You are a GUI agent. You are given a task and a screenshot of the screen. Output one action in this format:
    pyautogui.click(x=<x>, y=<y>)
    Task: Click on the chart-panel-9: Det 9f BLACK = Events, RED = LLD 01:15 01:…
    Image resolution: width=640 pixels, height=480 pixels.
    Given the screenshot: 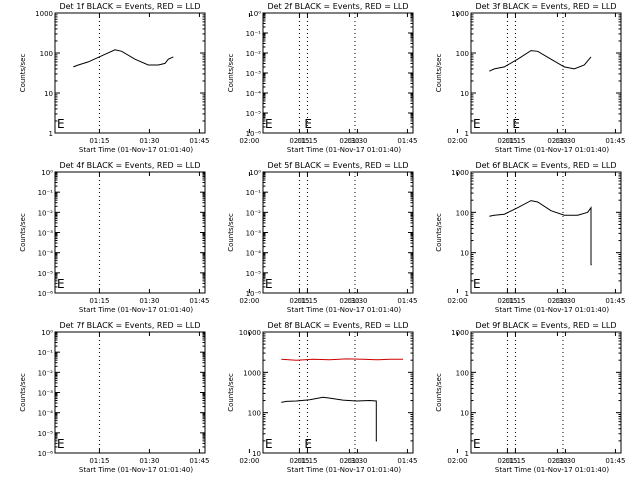 What is the action you would take?
    pyautogui.click(x=530, y=397)
    